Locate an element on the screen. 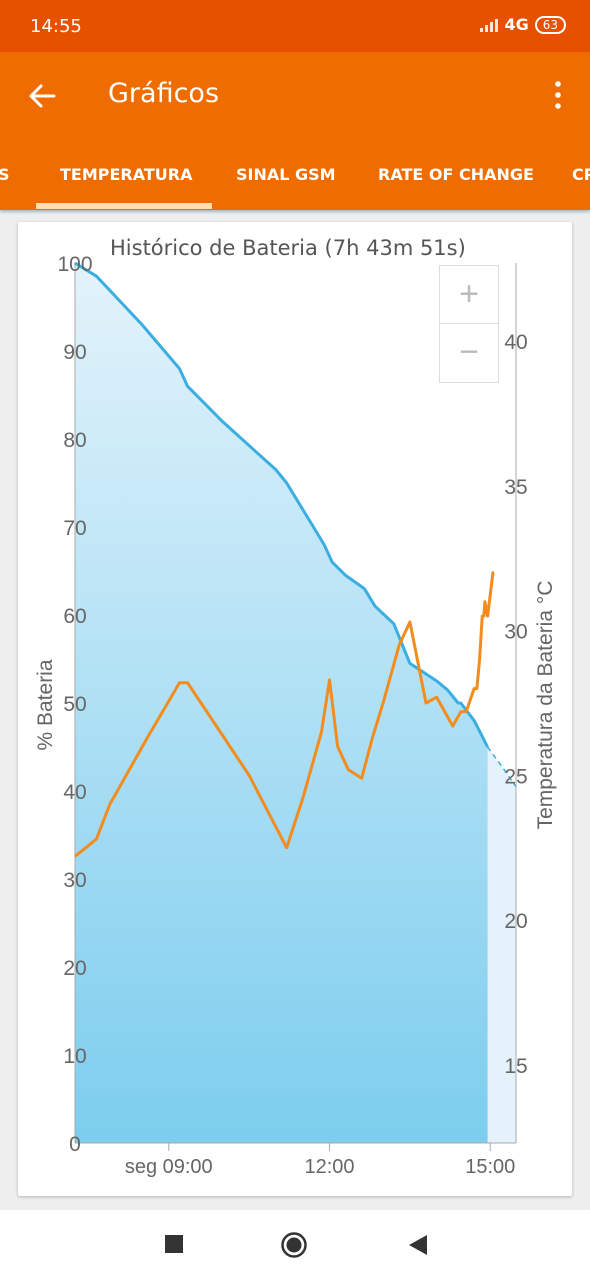 Image resolution: width=590 pixels, height=1280 pixels. status-icons: 4G 63 is located at coordinates (523, 24).